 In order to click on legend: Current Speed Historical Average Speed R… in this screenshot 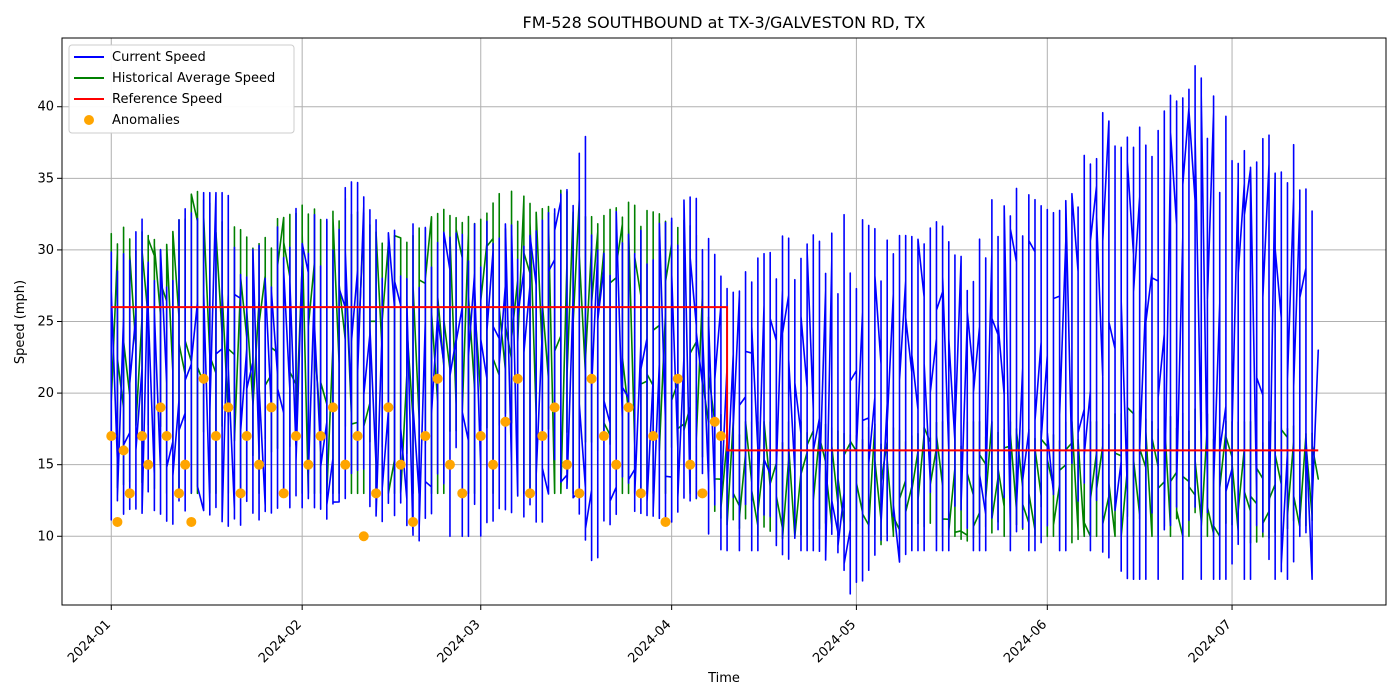, I will do `click(181, 89)`.